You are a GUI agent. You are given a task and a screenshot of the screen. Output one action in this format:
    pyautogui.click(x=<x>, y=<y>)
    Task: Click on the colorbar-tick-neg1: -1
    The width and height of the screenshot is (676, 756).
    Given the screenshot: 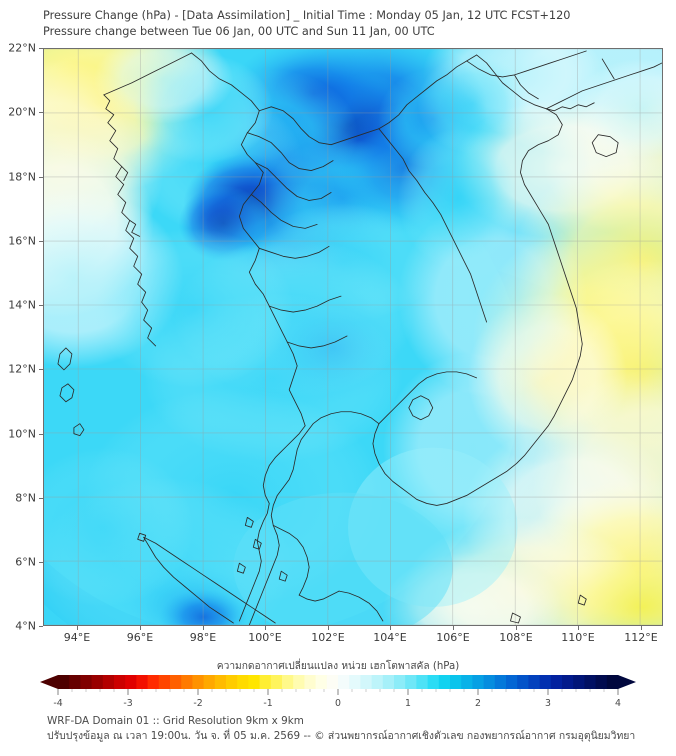 What is the action you would take?
    pyautogui.click(x=268, y=703)
    